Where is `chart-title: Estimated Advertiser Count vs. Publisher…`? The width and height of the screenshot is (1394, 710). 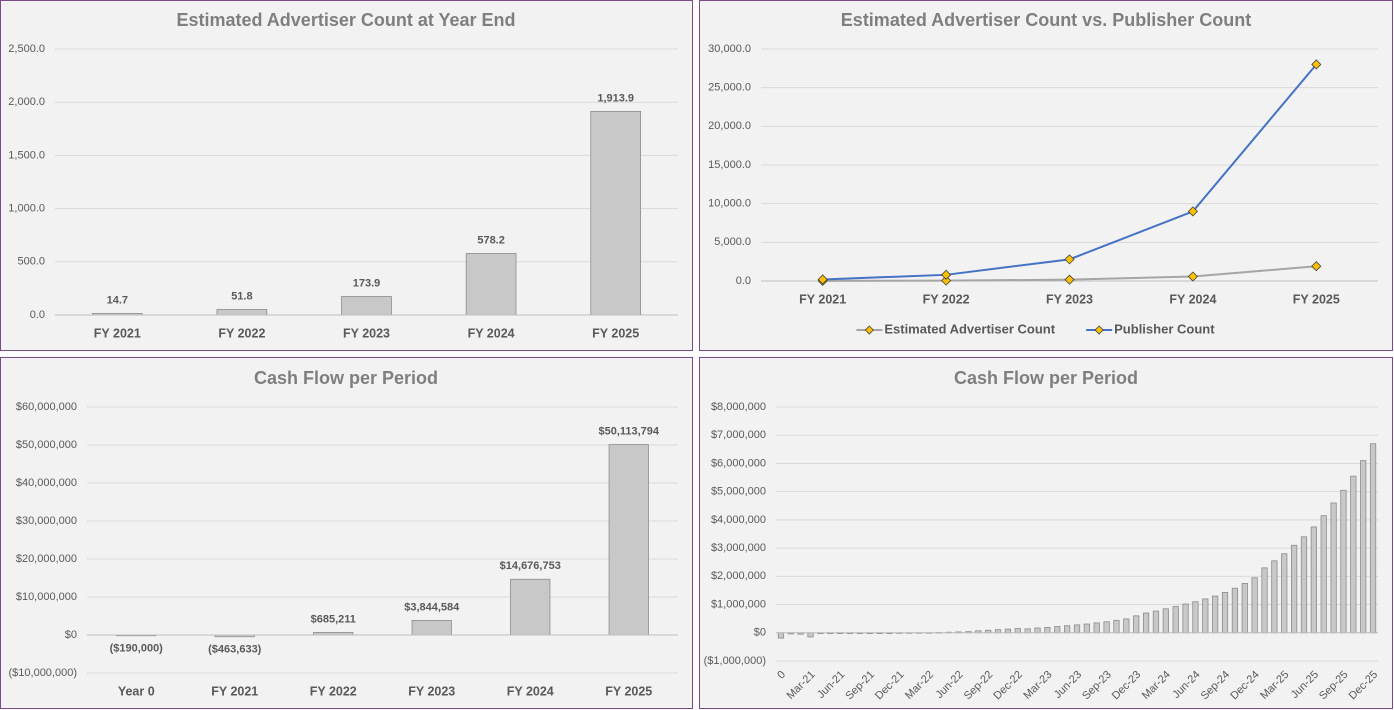 chart-title: Estimated Advertiser Count vs. Publisher… is located at coordinates (1046, 20).